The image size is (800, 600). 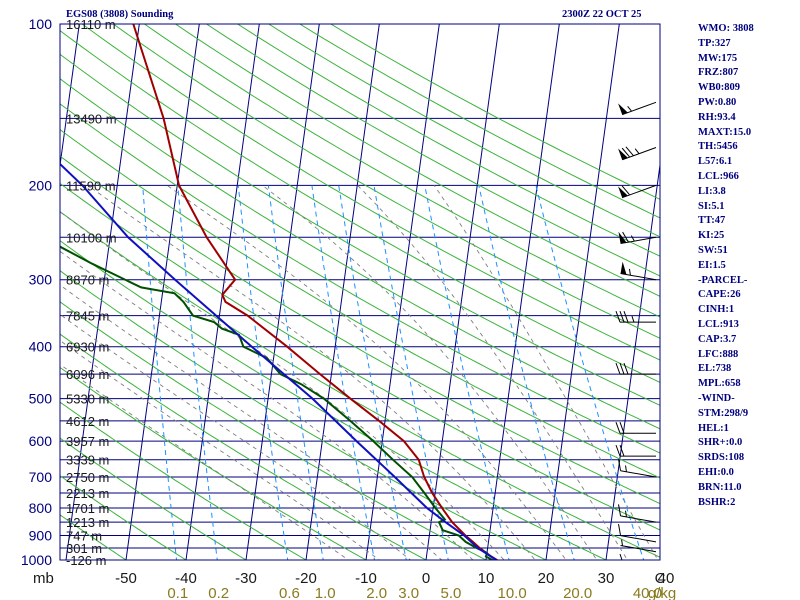 What do you see at coordinates (636, 331) in the screenshot?
I see `wind-barbs` at bounding box center [636, 331].